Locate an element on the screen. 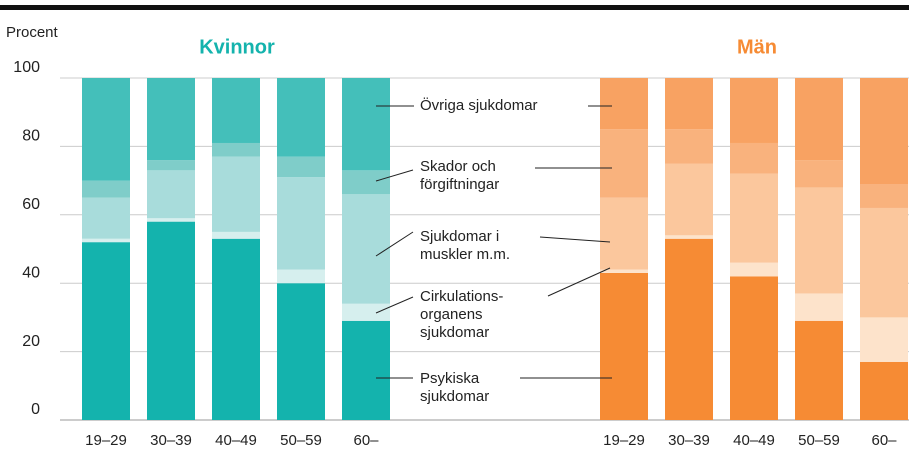 The width and height of the screenshot is (909, 464). top-rule is located at coordinates (454, 7).